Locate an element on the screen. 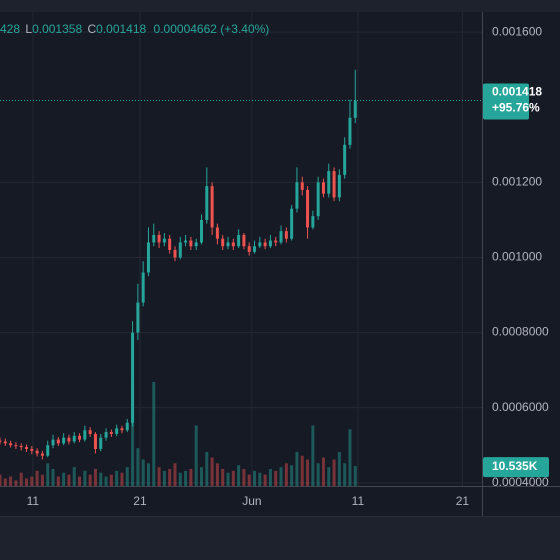 The height and width of the screenshot is (560, 560). close-value: 0.001418 is located at coordinates (121, 29).